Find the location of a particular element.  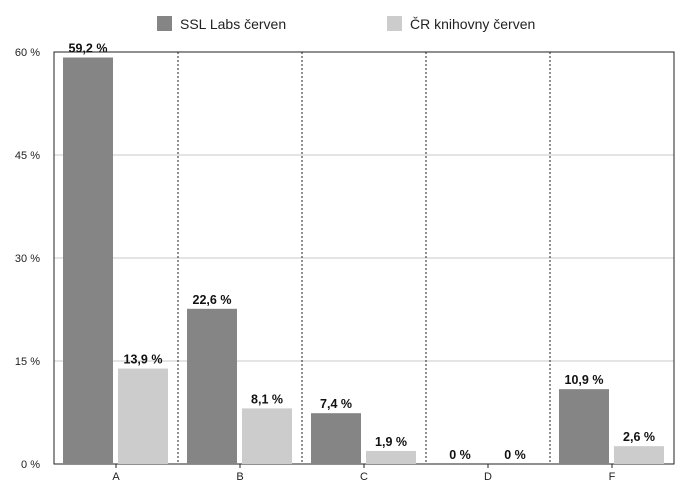

y-tick-label: 60 % is located at coordinates (27, 53).